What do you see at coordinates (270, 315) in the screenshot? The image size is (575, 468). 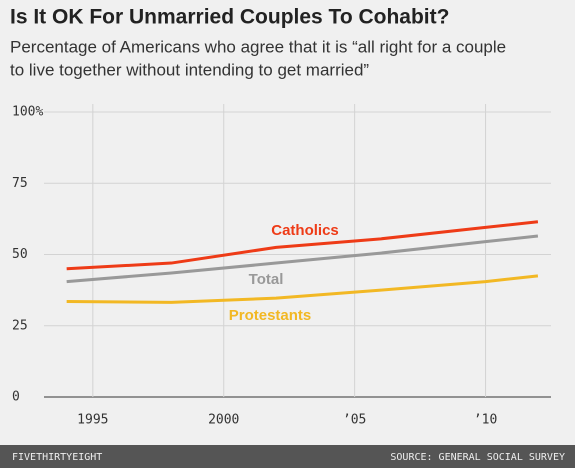 I see `series-label: Protestants` at bounding box center [270, 315].